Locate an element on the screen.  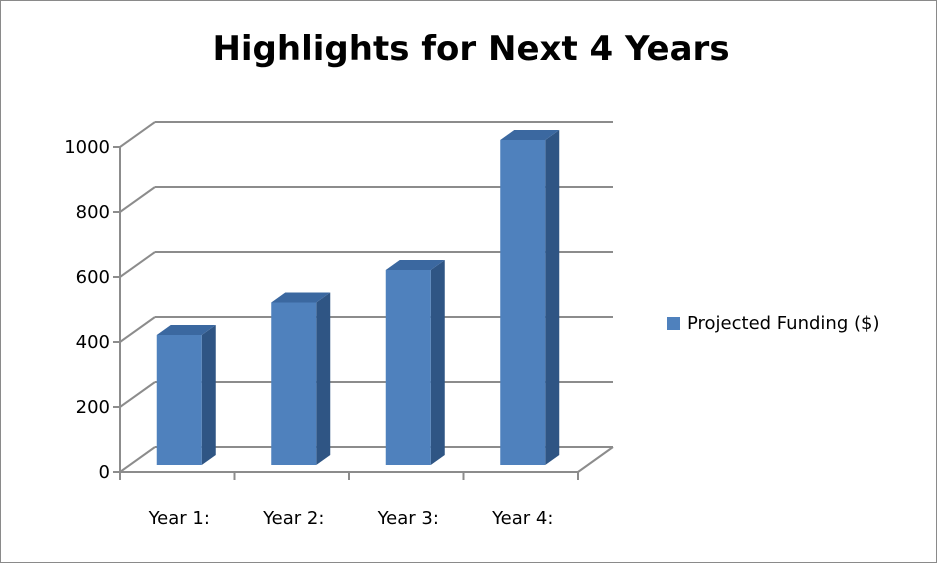
y-tick-label-5: 1000 is located at coordinates (87, 147).